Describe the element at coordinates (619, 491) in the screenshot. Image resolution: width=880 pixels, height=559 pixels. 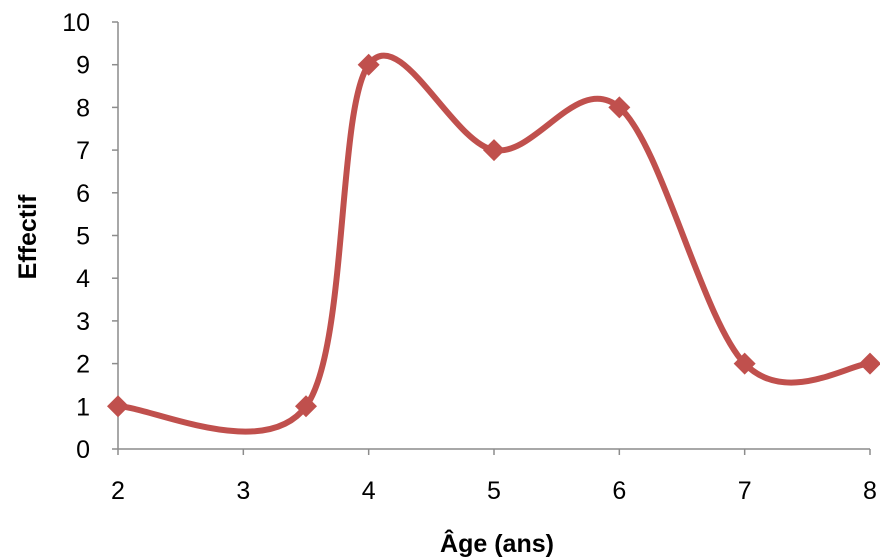
I see `x-tick-label: 6` at that location.